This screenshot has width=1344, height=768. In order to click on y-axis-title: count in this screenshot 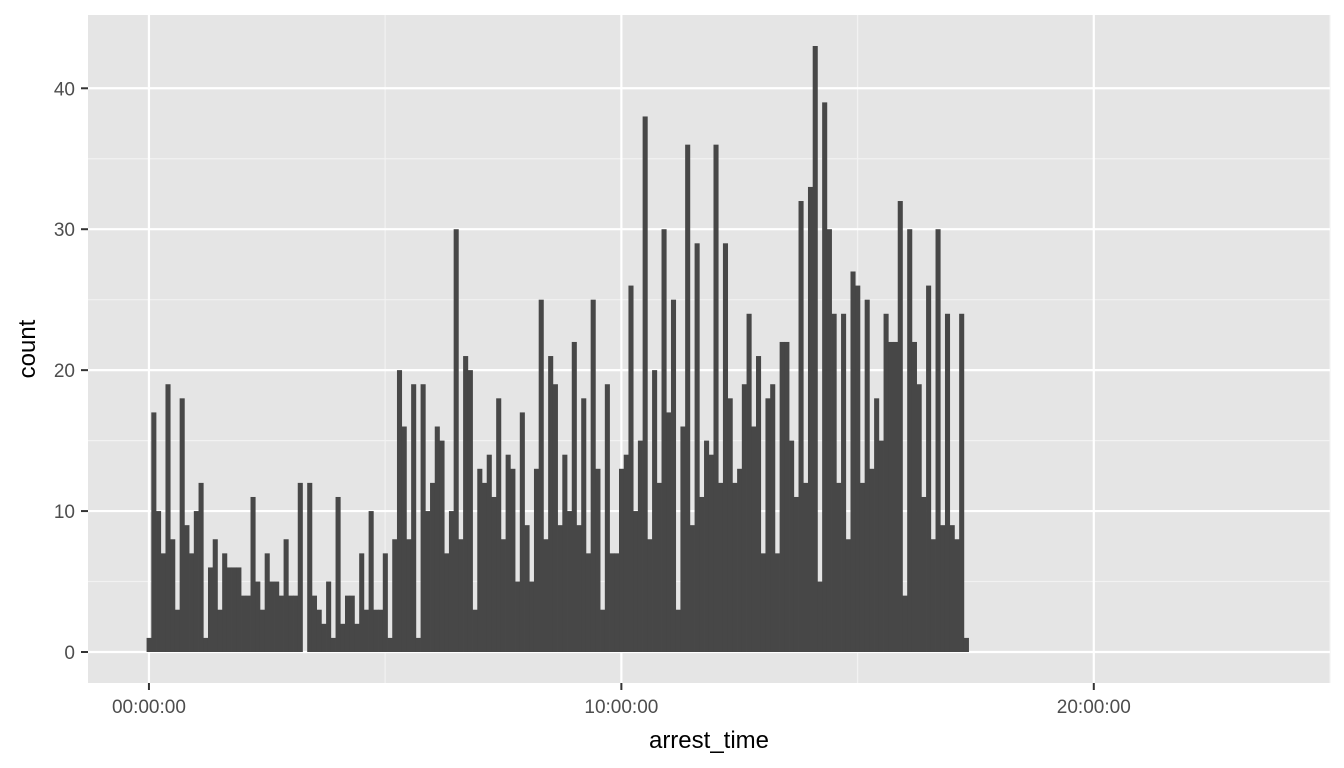, I will do `click(27, 348)`.